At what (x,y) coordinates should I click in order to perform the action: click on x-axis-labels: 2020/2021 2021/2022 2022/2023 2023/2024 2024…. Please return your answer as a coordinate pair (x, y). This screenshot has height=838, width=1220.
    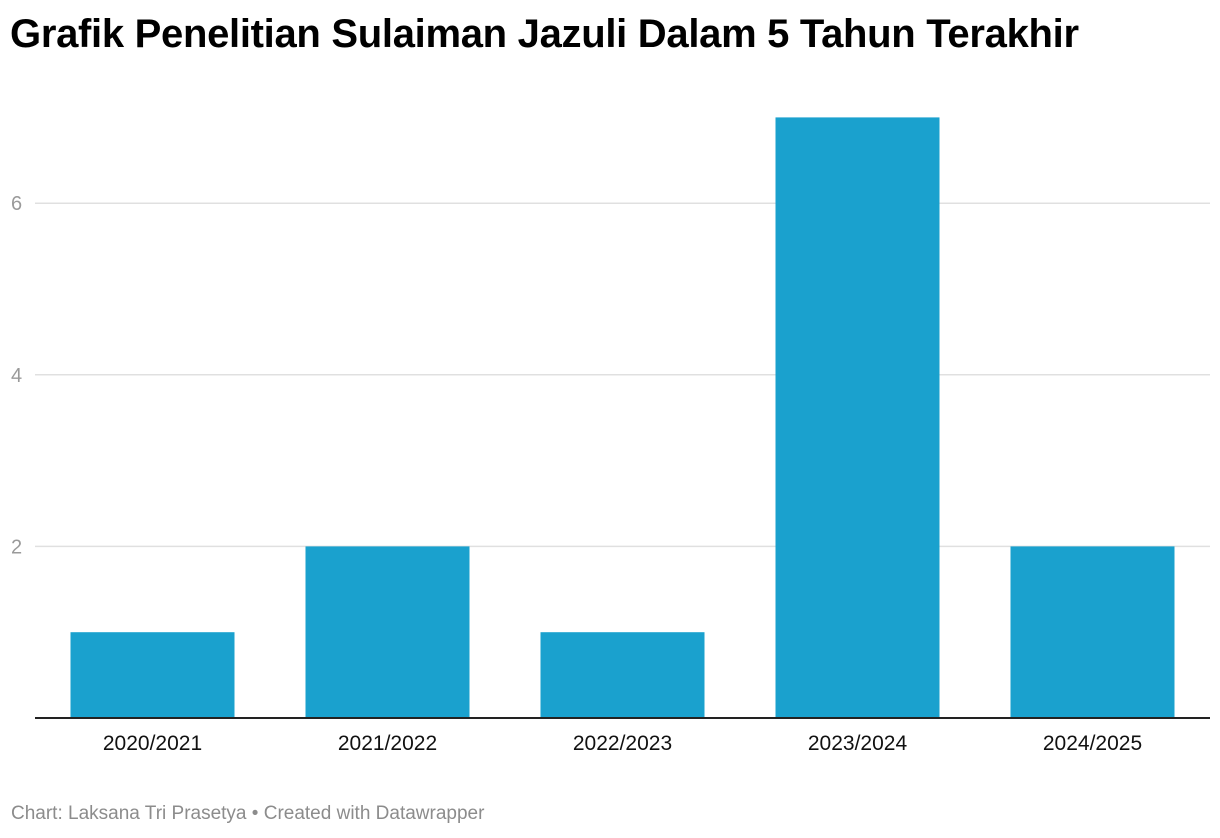
    Looking at the image, I should click on (622, 743).